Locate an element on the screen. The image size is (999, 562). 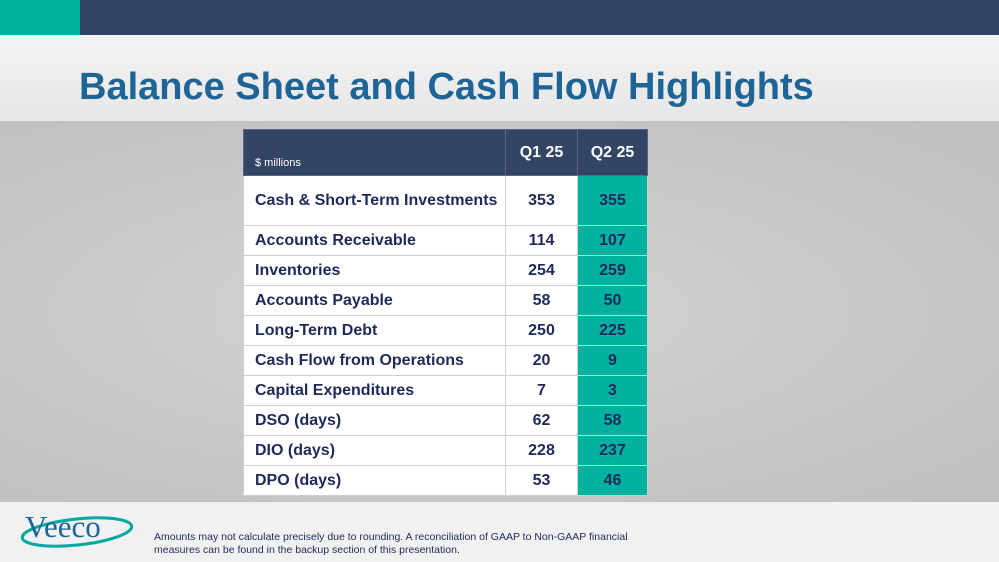
top-accent-block is located at coordinates (40, 17).